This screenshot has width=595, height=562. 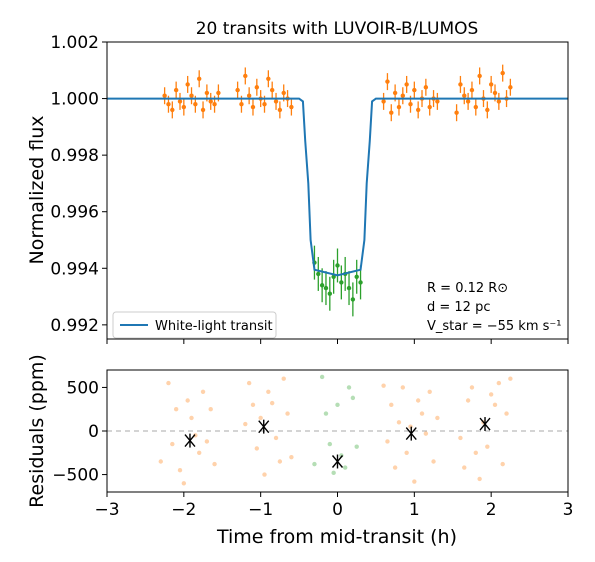 What do you see at coordinates (458, 307) in the screenshot?
I see `annotation-distance: d = 12 pc` at bounding box center [458, 307].